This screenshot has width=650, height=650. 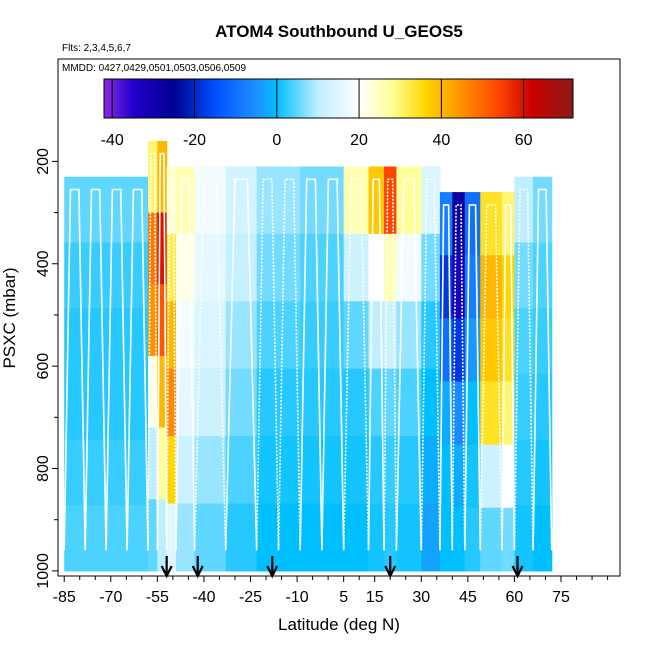 I want to click on y-tick-label: 200, so click(x=43, y=161).